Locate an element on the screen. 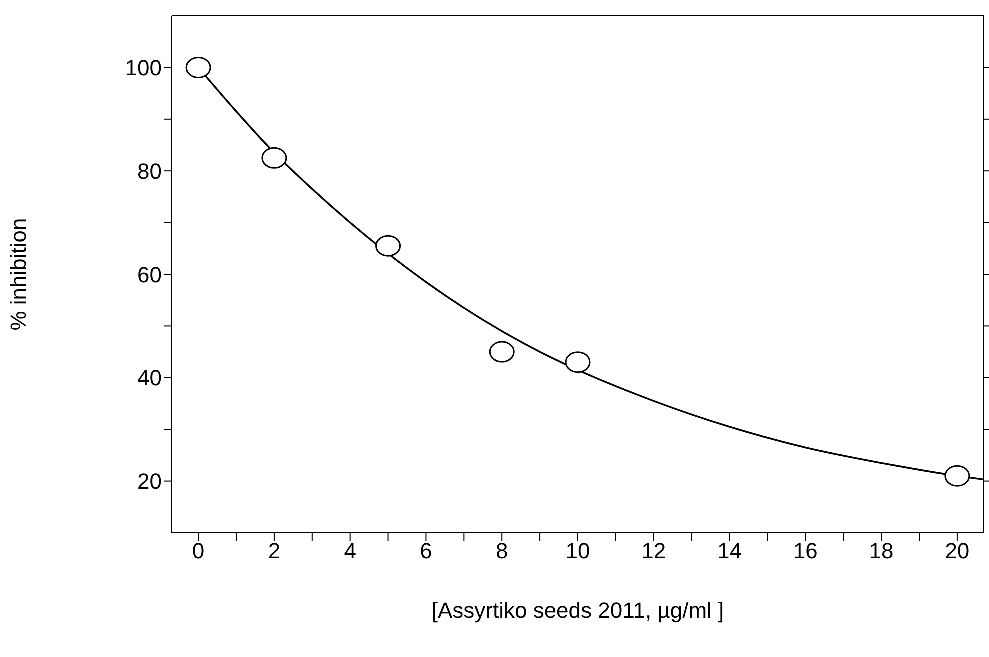 Image resolution: width=989 pixels, height=657 pixels. x-tick-label: 18 is located at coordinates (881, 551).